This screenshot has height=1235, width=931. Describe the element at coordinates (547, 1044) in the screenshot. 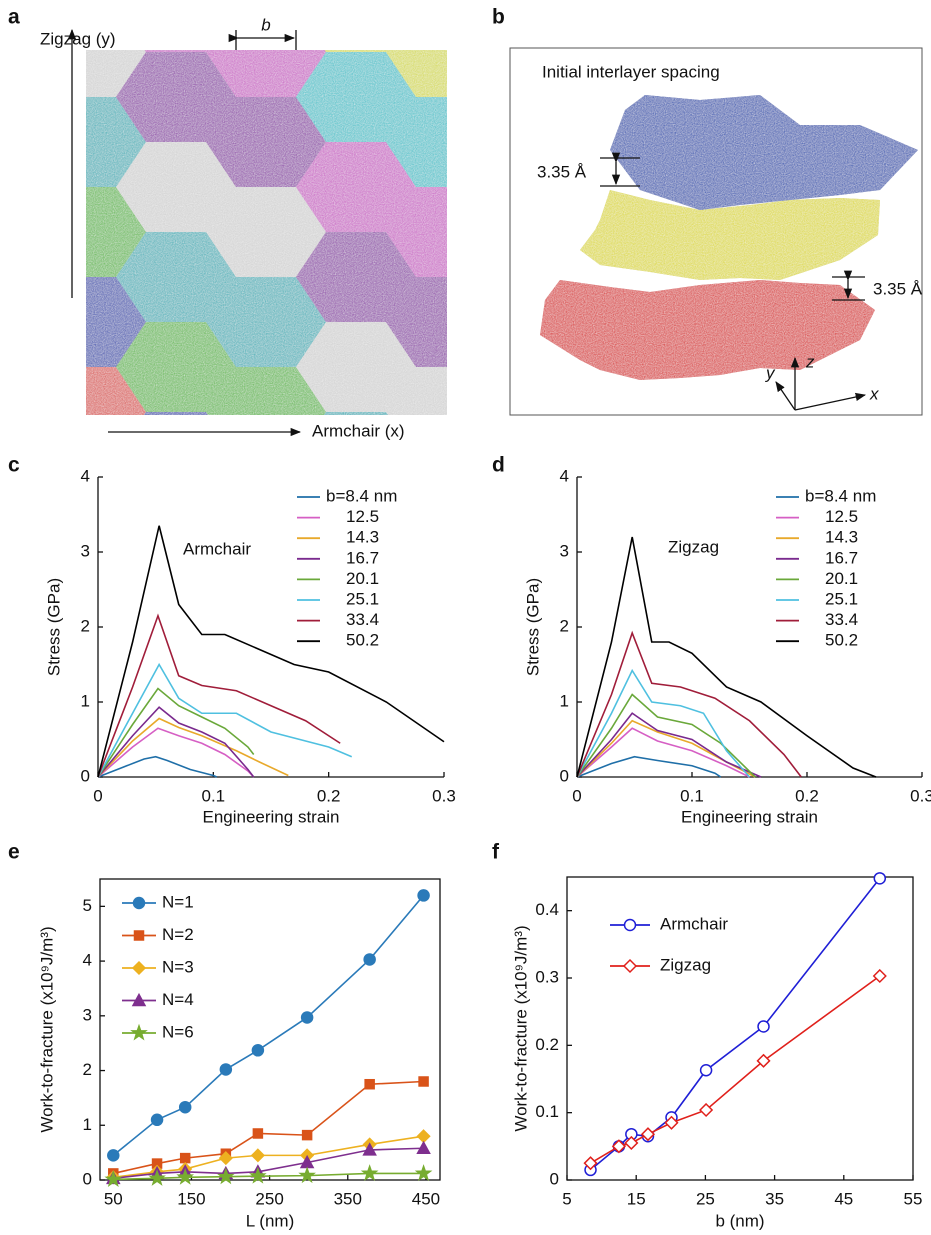

I see `y-tick-label: 0.2` at that location.